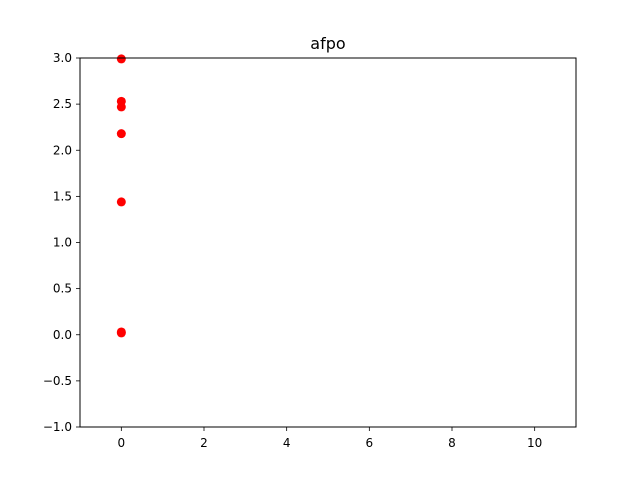  Describe the element at coordinates (62, 150) in the screenshot. I see `y-tick-label: 2.0` at that location.